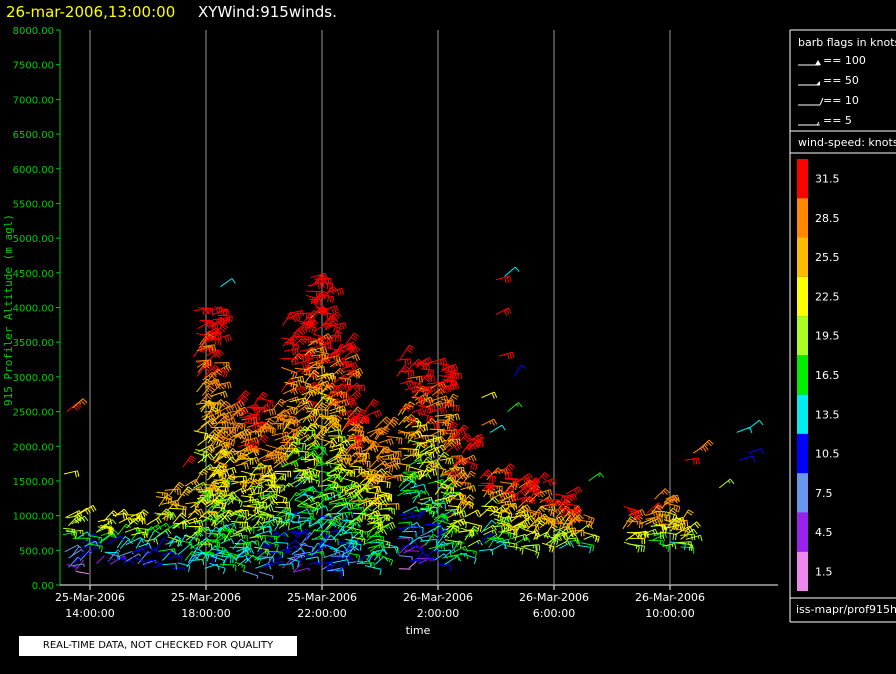 The width and height of the screenshot is (896, 674). Describe the element at coordinates (837, 120) in the screenshot. I see `barb-legend-label: == 5` at that location.